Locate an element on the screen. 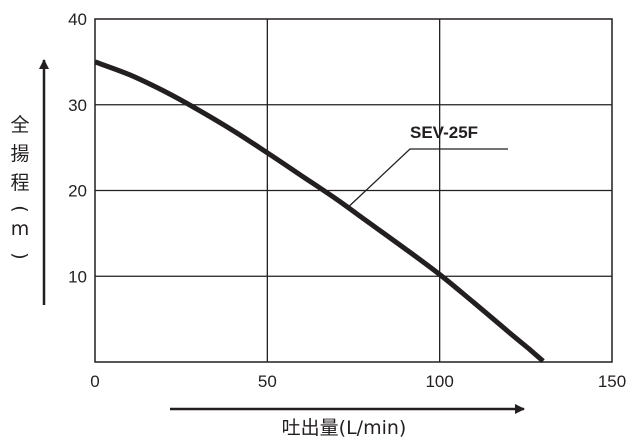 This screenshot has height=438, width=634. x-tick-label: 50 is located at coordinates (267, 381).